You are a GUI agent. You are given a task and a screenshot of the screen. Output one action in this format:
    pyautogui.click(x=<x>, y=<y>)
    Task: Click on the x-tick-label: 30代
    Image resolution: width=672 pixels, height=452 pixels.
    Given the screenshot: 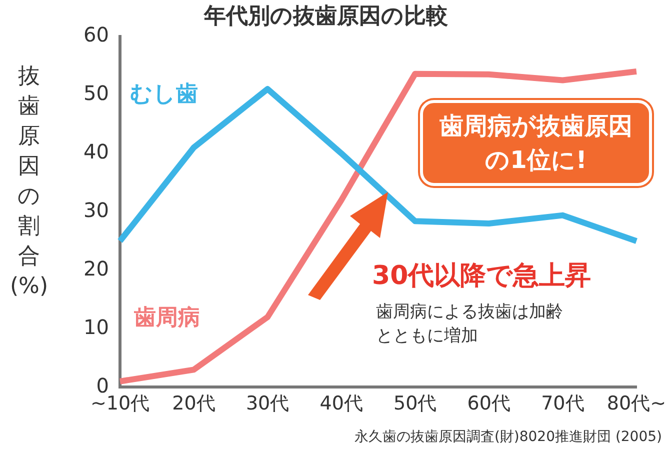 What is the action you would take?
    pyautogui.click(x=268, y=403)
    